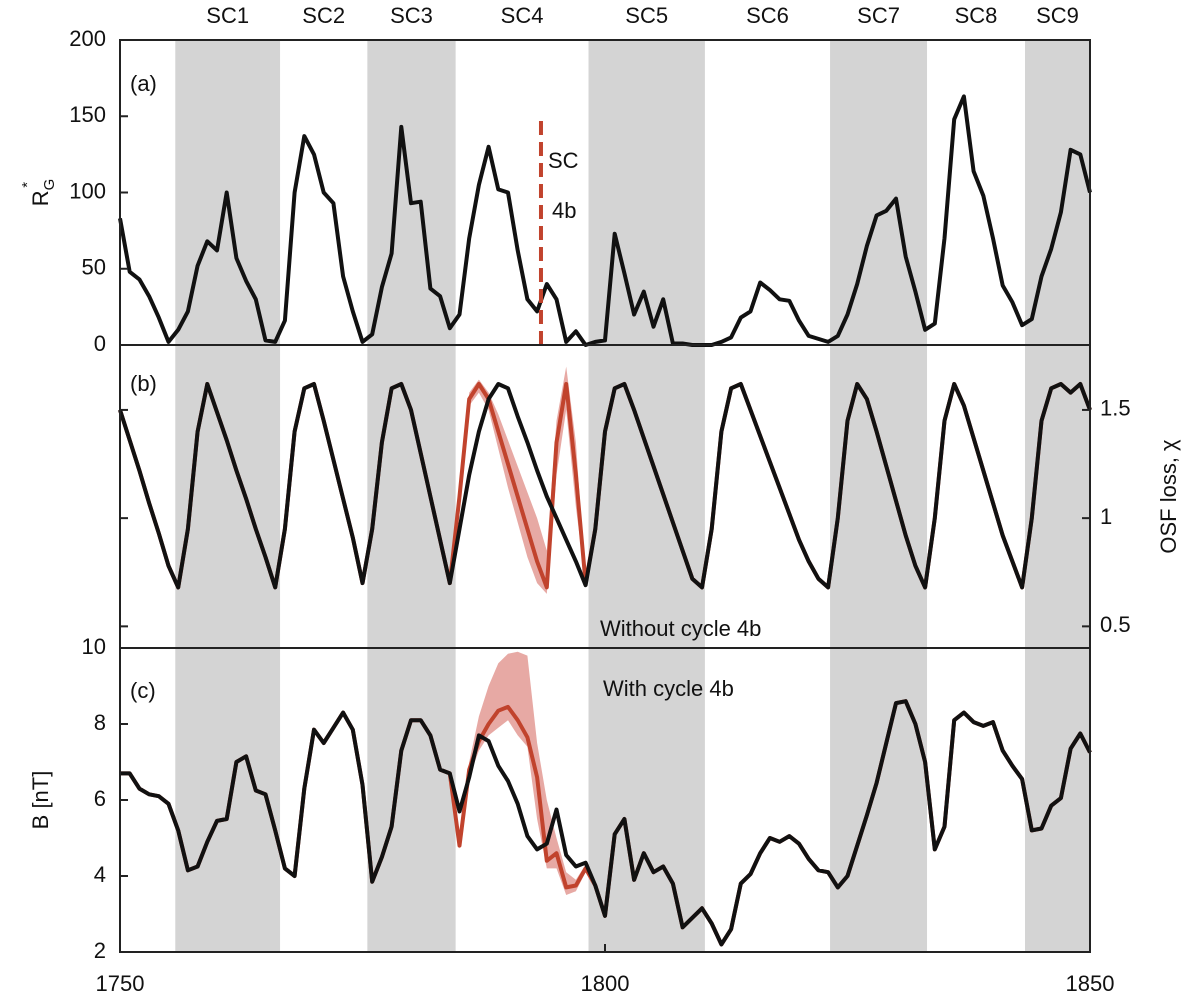 Image resolution: width=1200 pixels, height=1005 pixels. I want to click on y-tick-label: 6, so click(100, 798).